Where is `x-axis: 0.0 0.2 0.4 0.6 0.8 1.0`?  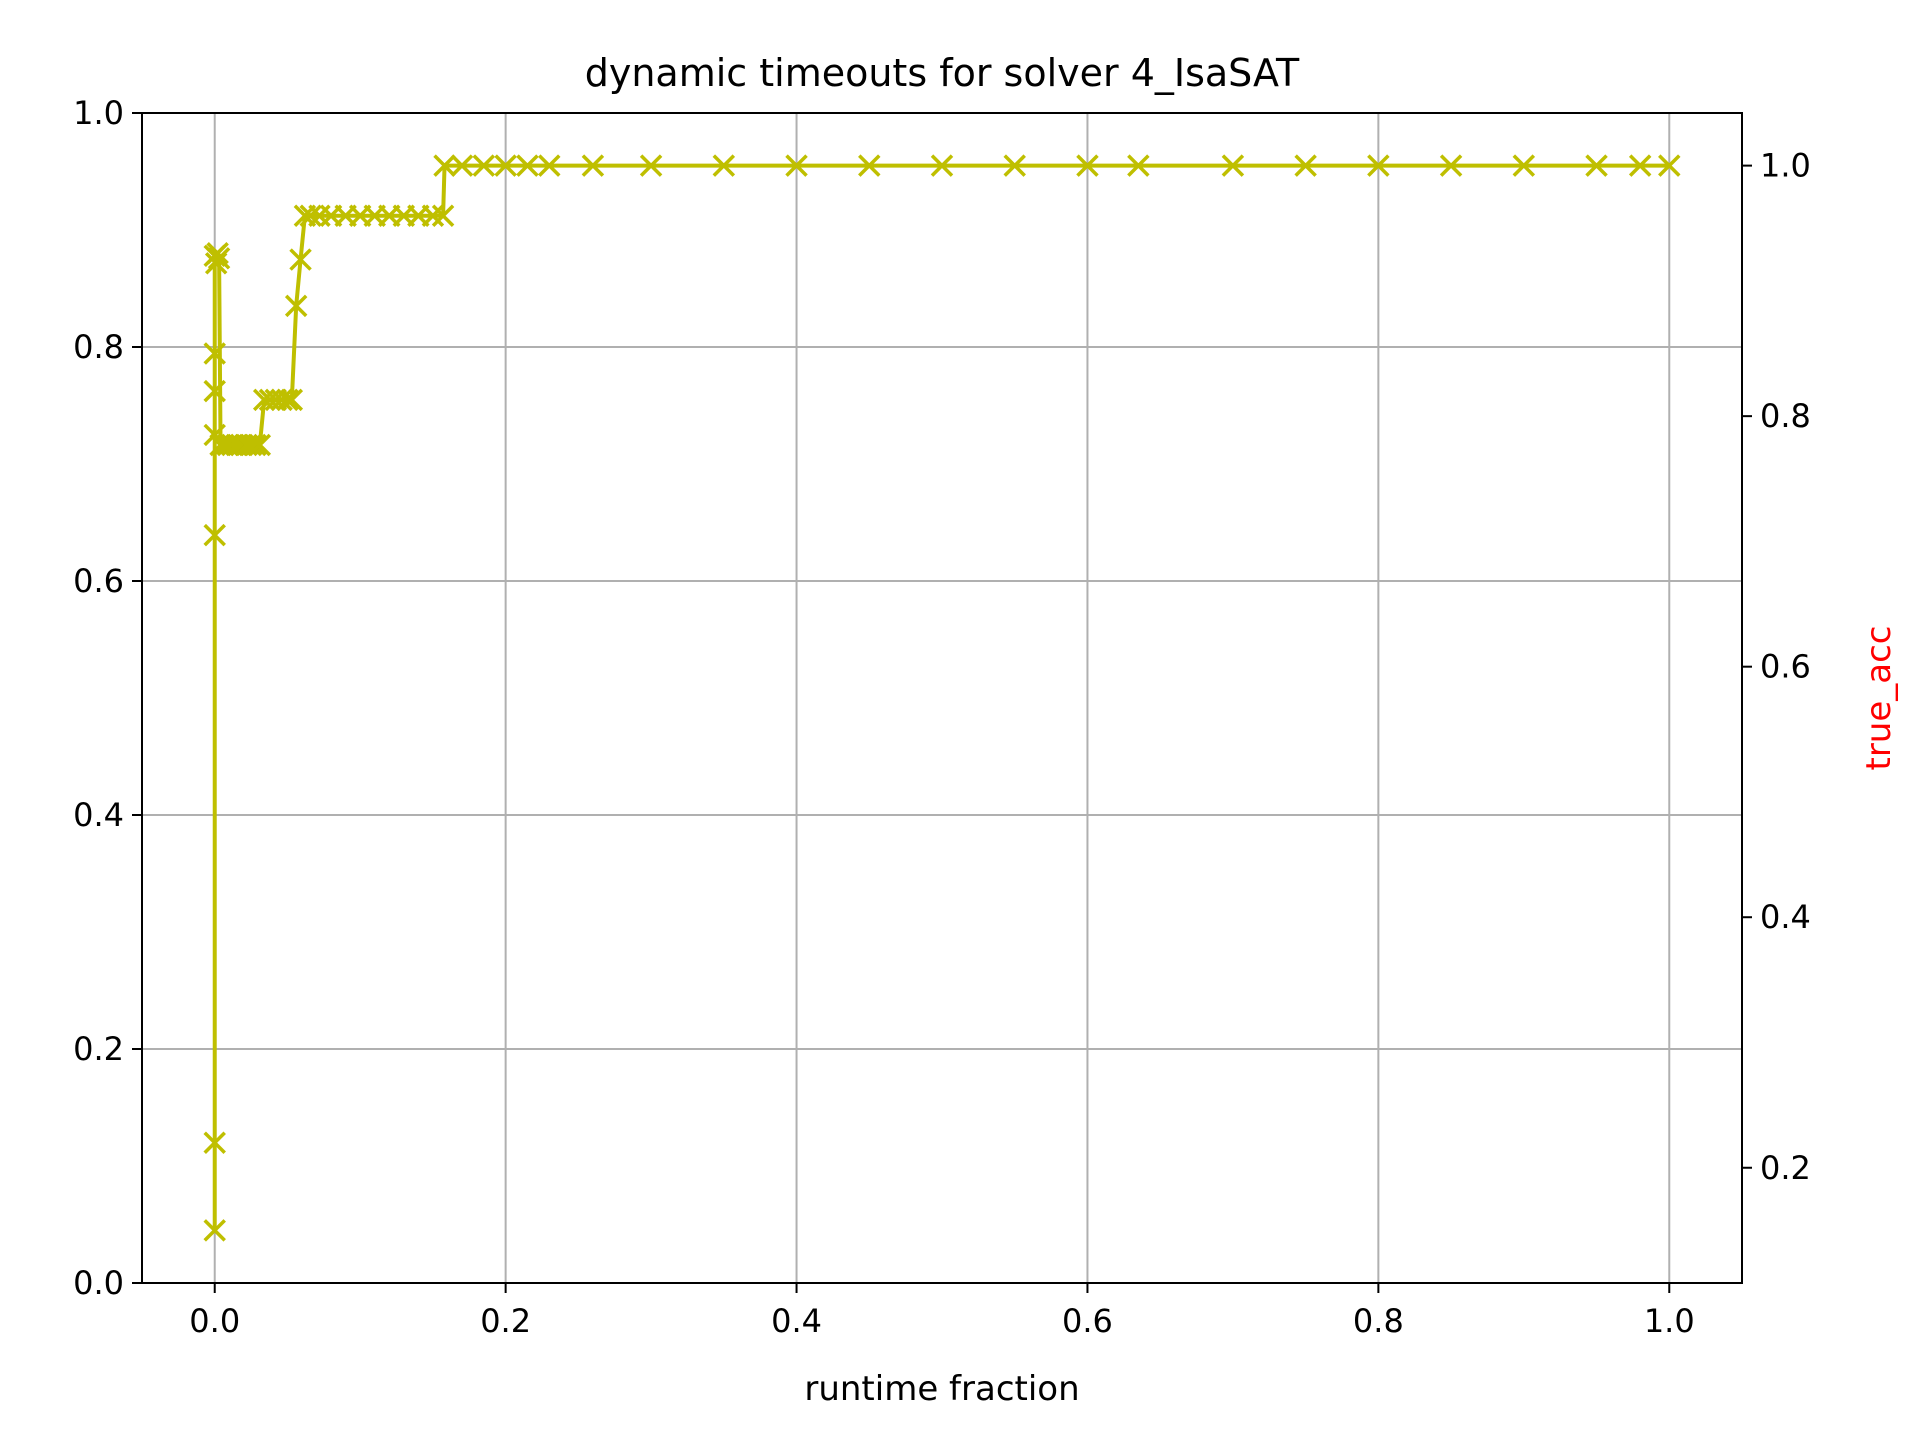 x-axis: 0.0 0.2 0.4 0.6 0.8 1.0 is located at coordinates (942, 1311).